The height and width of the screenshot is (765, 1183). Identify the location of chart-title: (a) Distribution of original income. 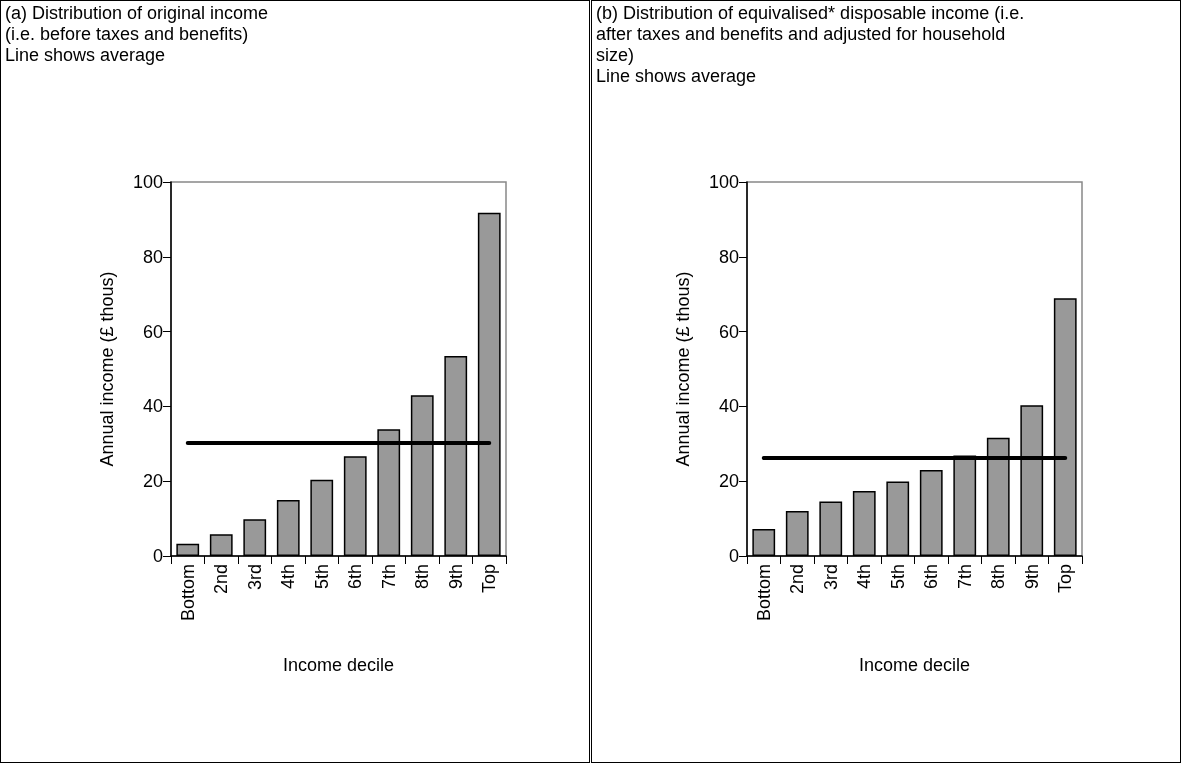
(137, 13).